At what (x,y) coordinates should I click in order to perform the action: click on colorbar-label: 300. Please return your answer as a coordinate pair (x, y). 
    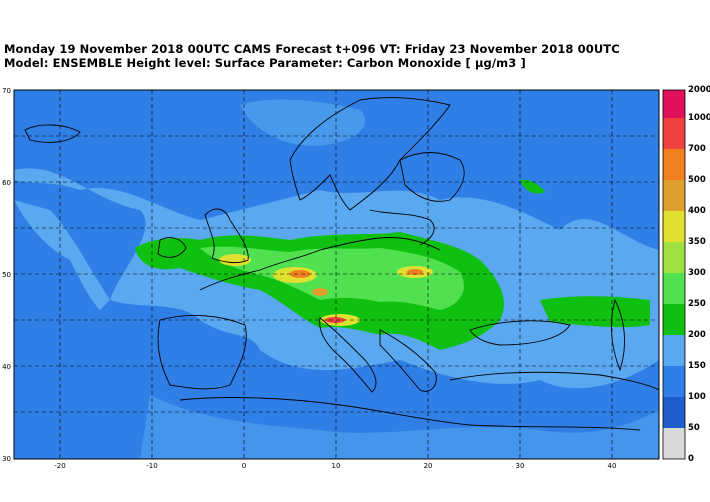
    Looking at the image, I should click on (697, 273).